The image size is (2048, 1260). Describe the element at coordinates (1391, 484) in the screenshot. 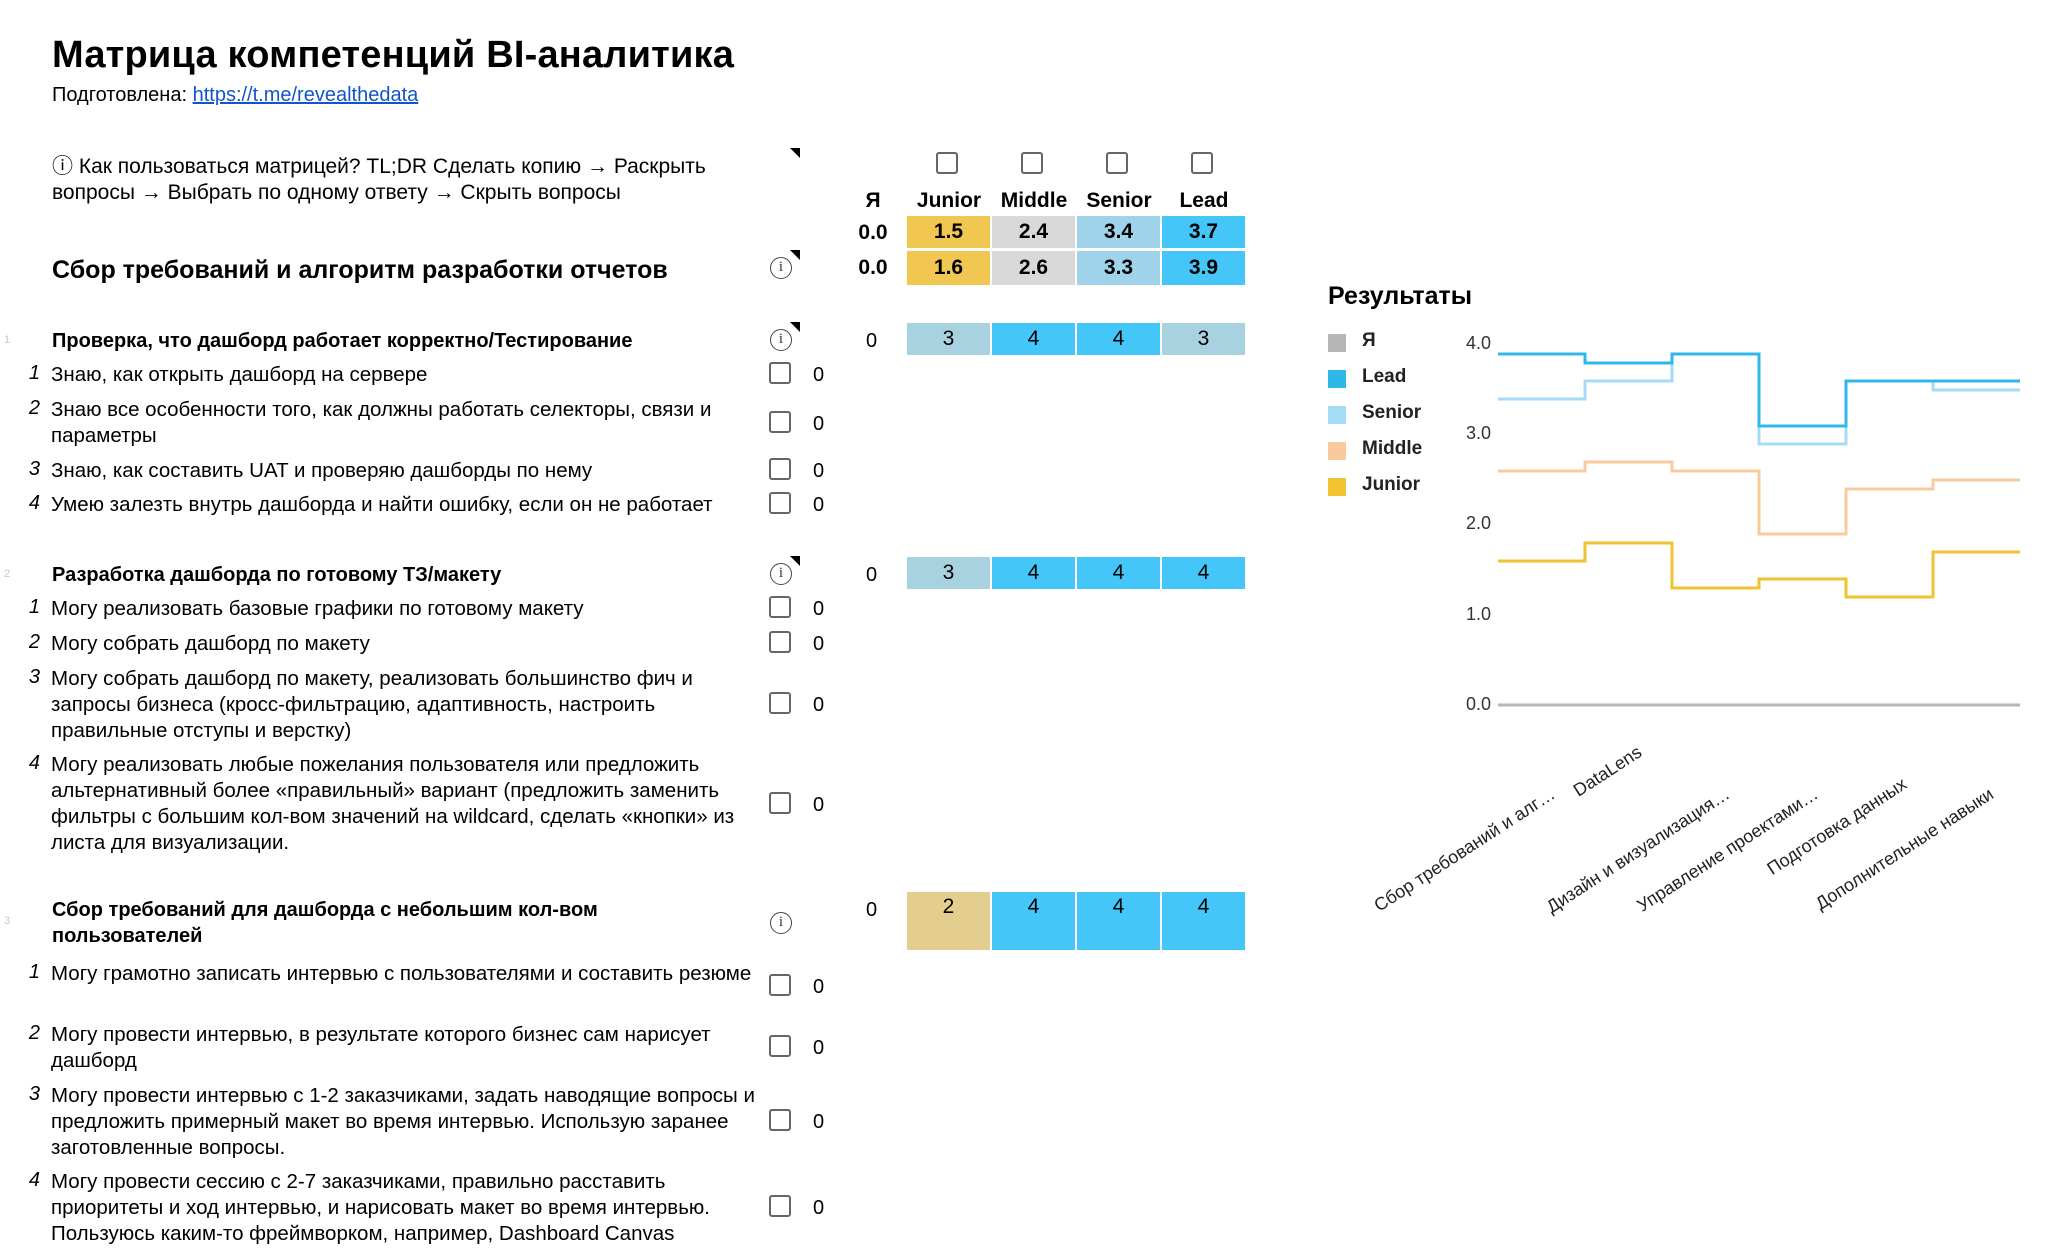

I see `legend-label: Junior` at that location.